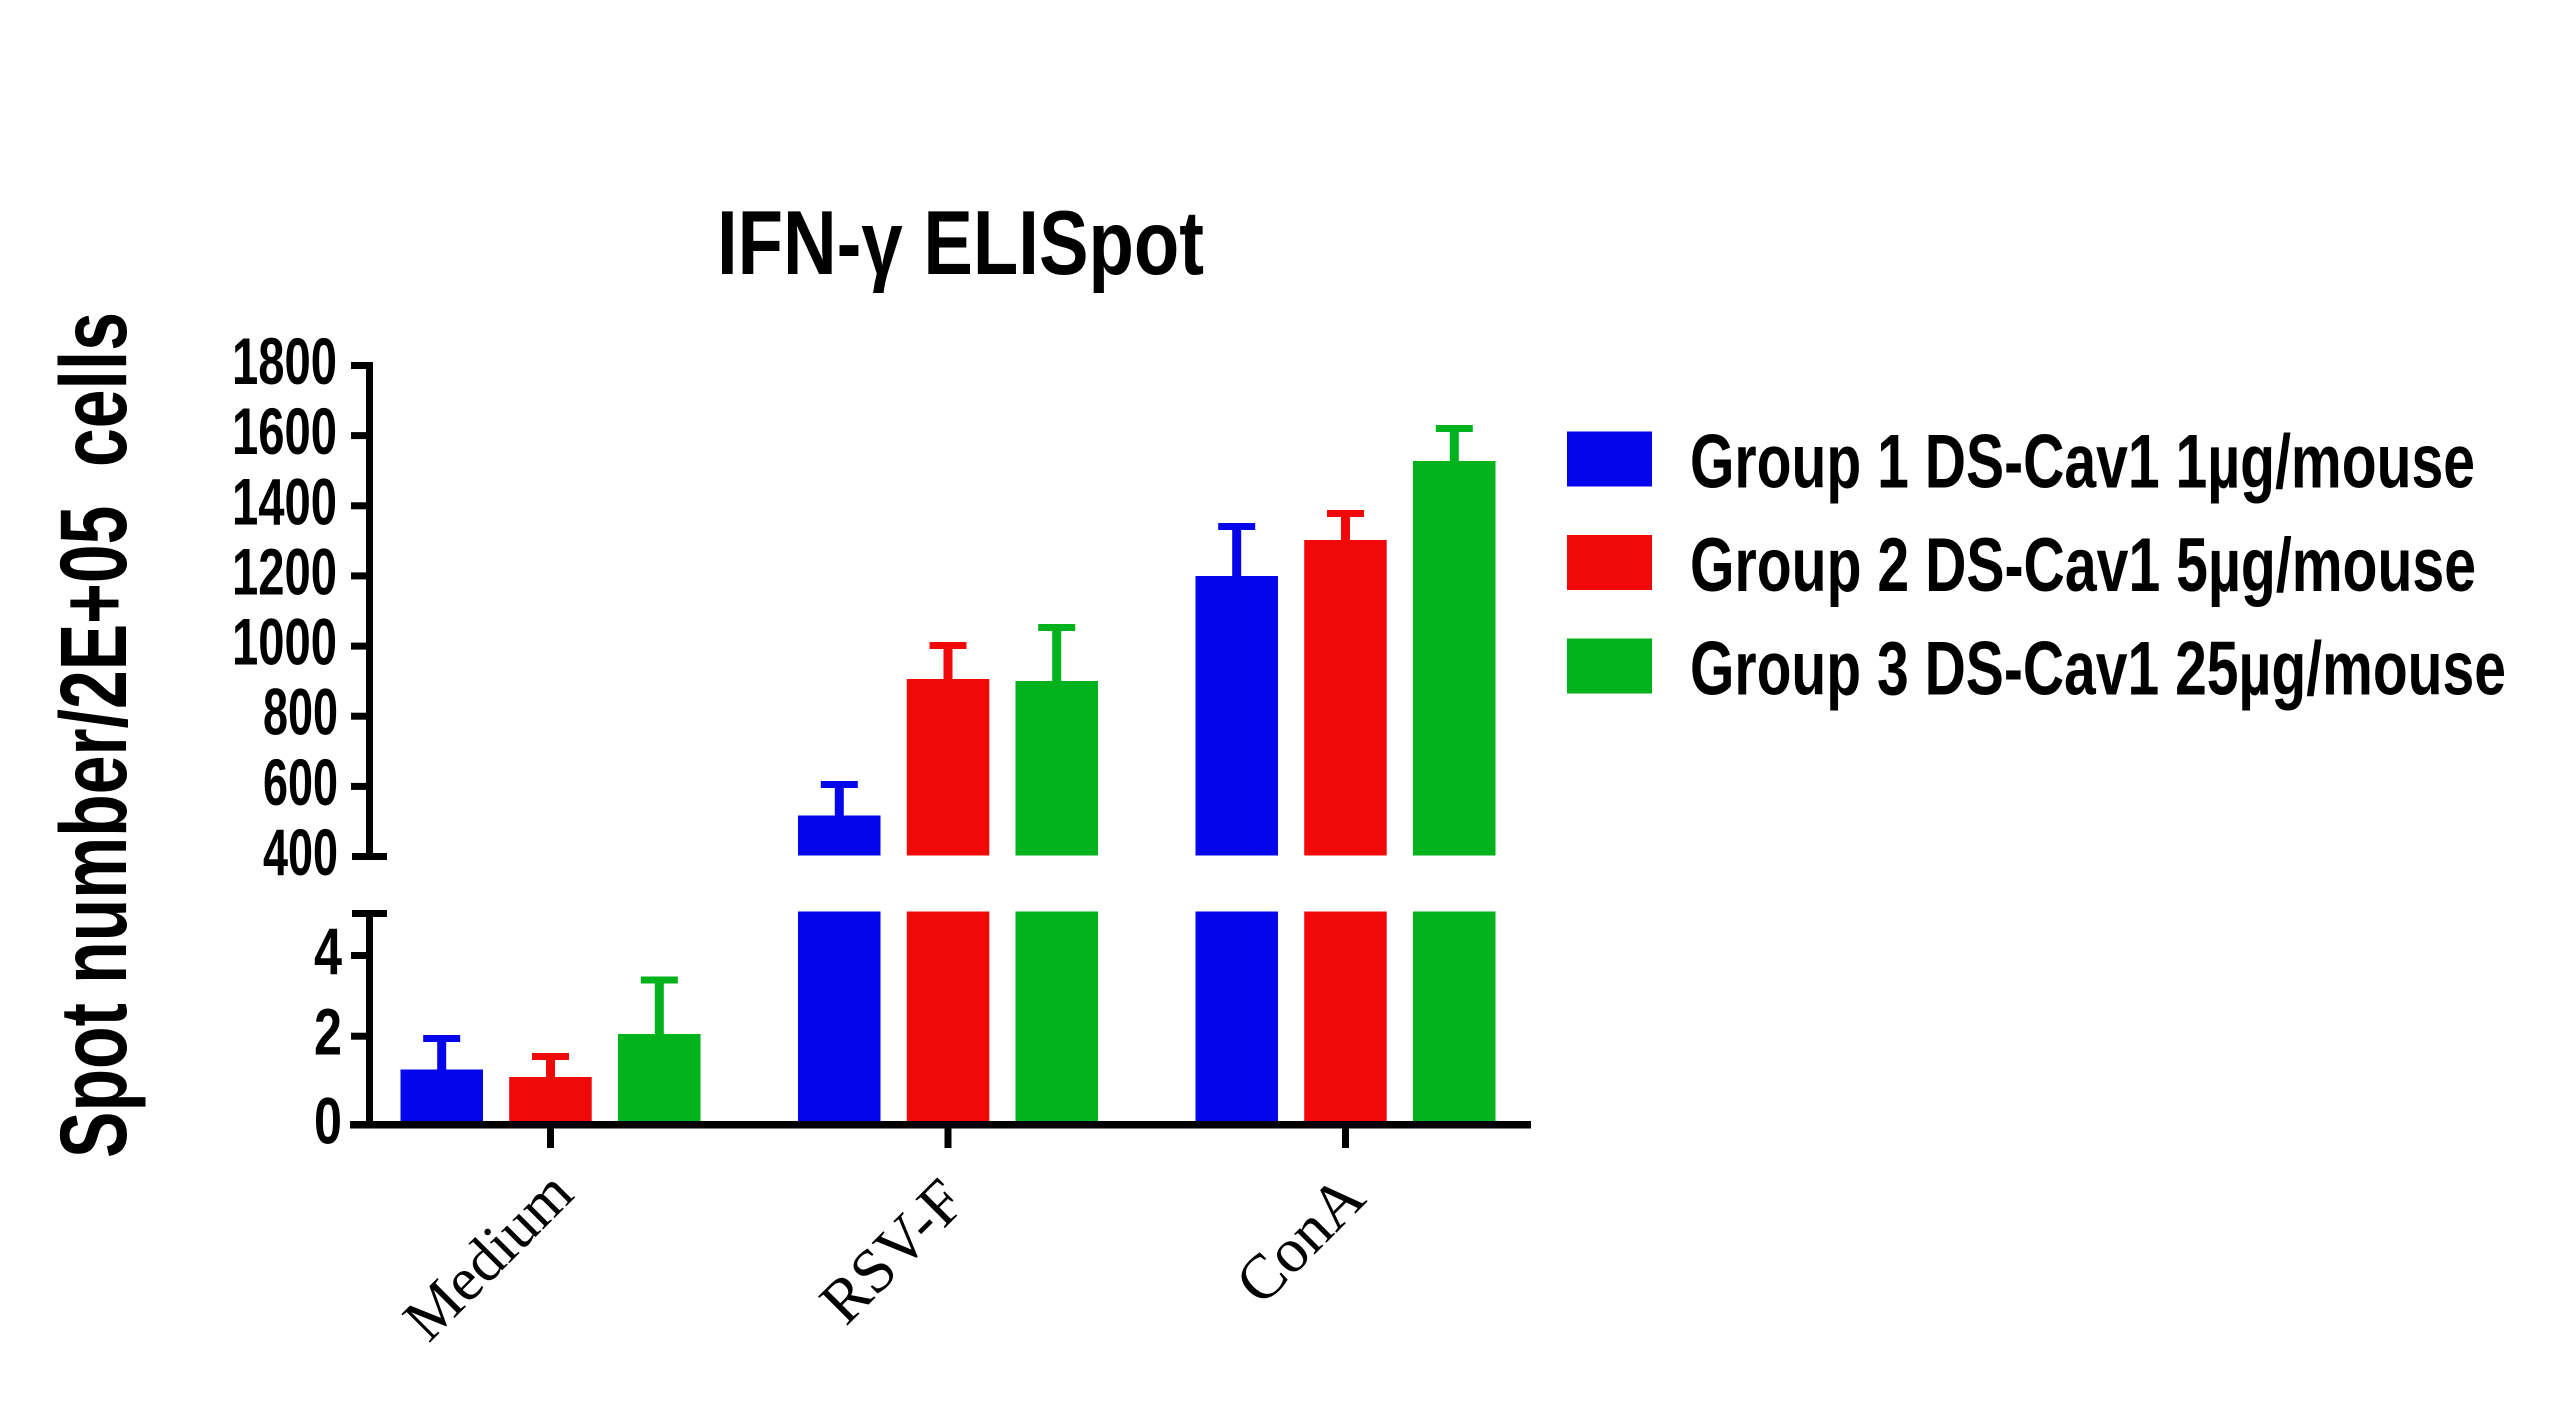 The image size is (2560, 1413). What do you see at coordinates (328, 951) in the screenshot?
I see `svg-text: 4` at bounding box center [328, 951].